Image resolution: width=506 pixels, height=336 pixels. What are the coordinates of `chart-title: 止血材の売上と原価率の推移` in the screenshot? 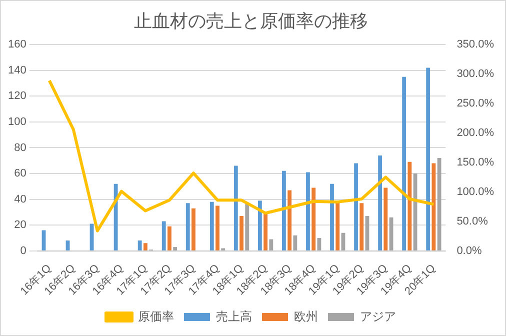 It's located at (251, 20).